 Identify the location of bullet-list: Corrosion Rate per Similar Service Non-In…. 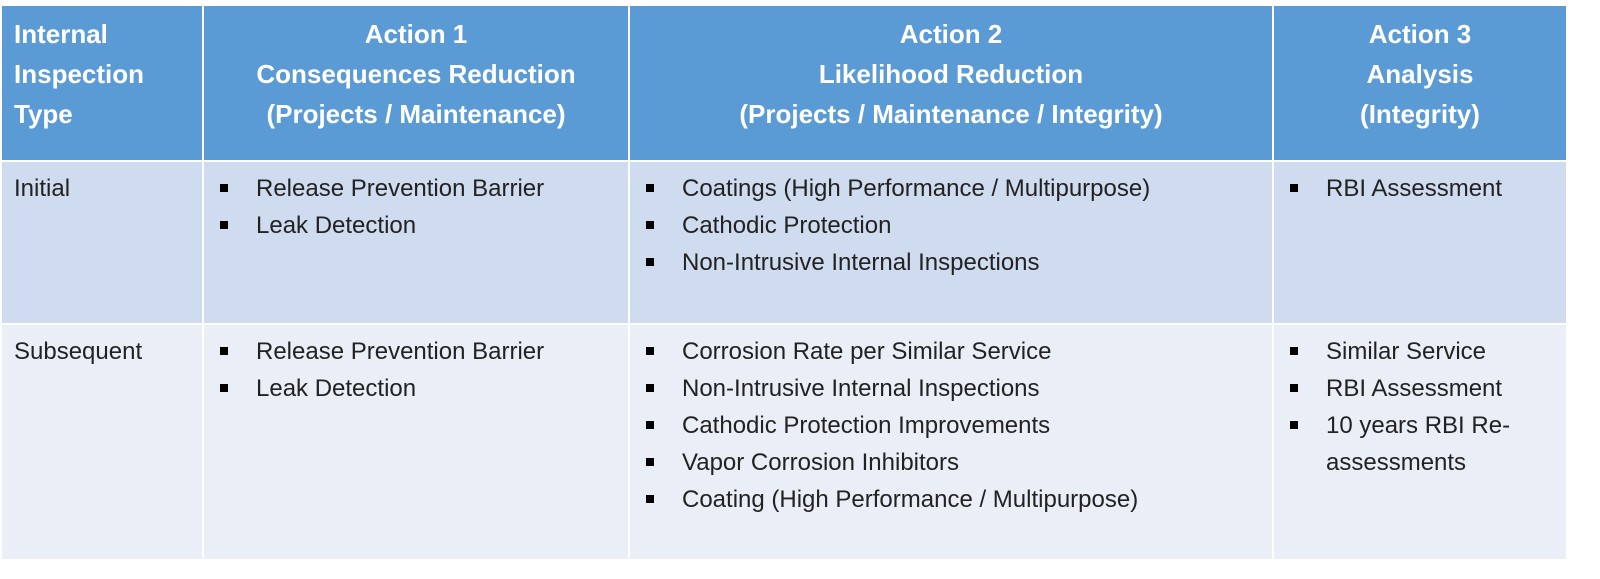
(951, 425).